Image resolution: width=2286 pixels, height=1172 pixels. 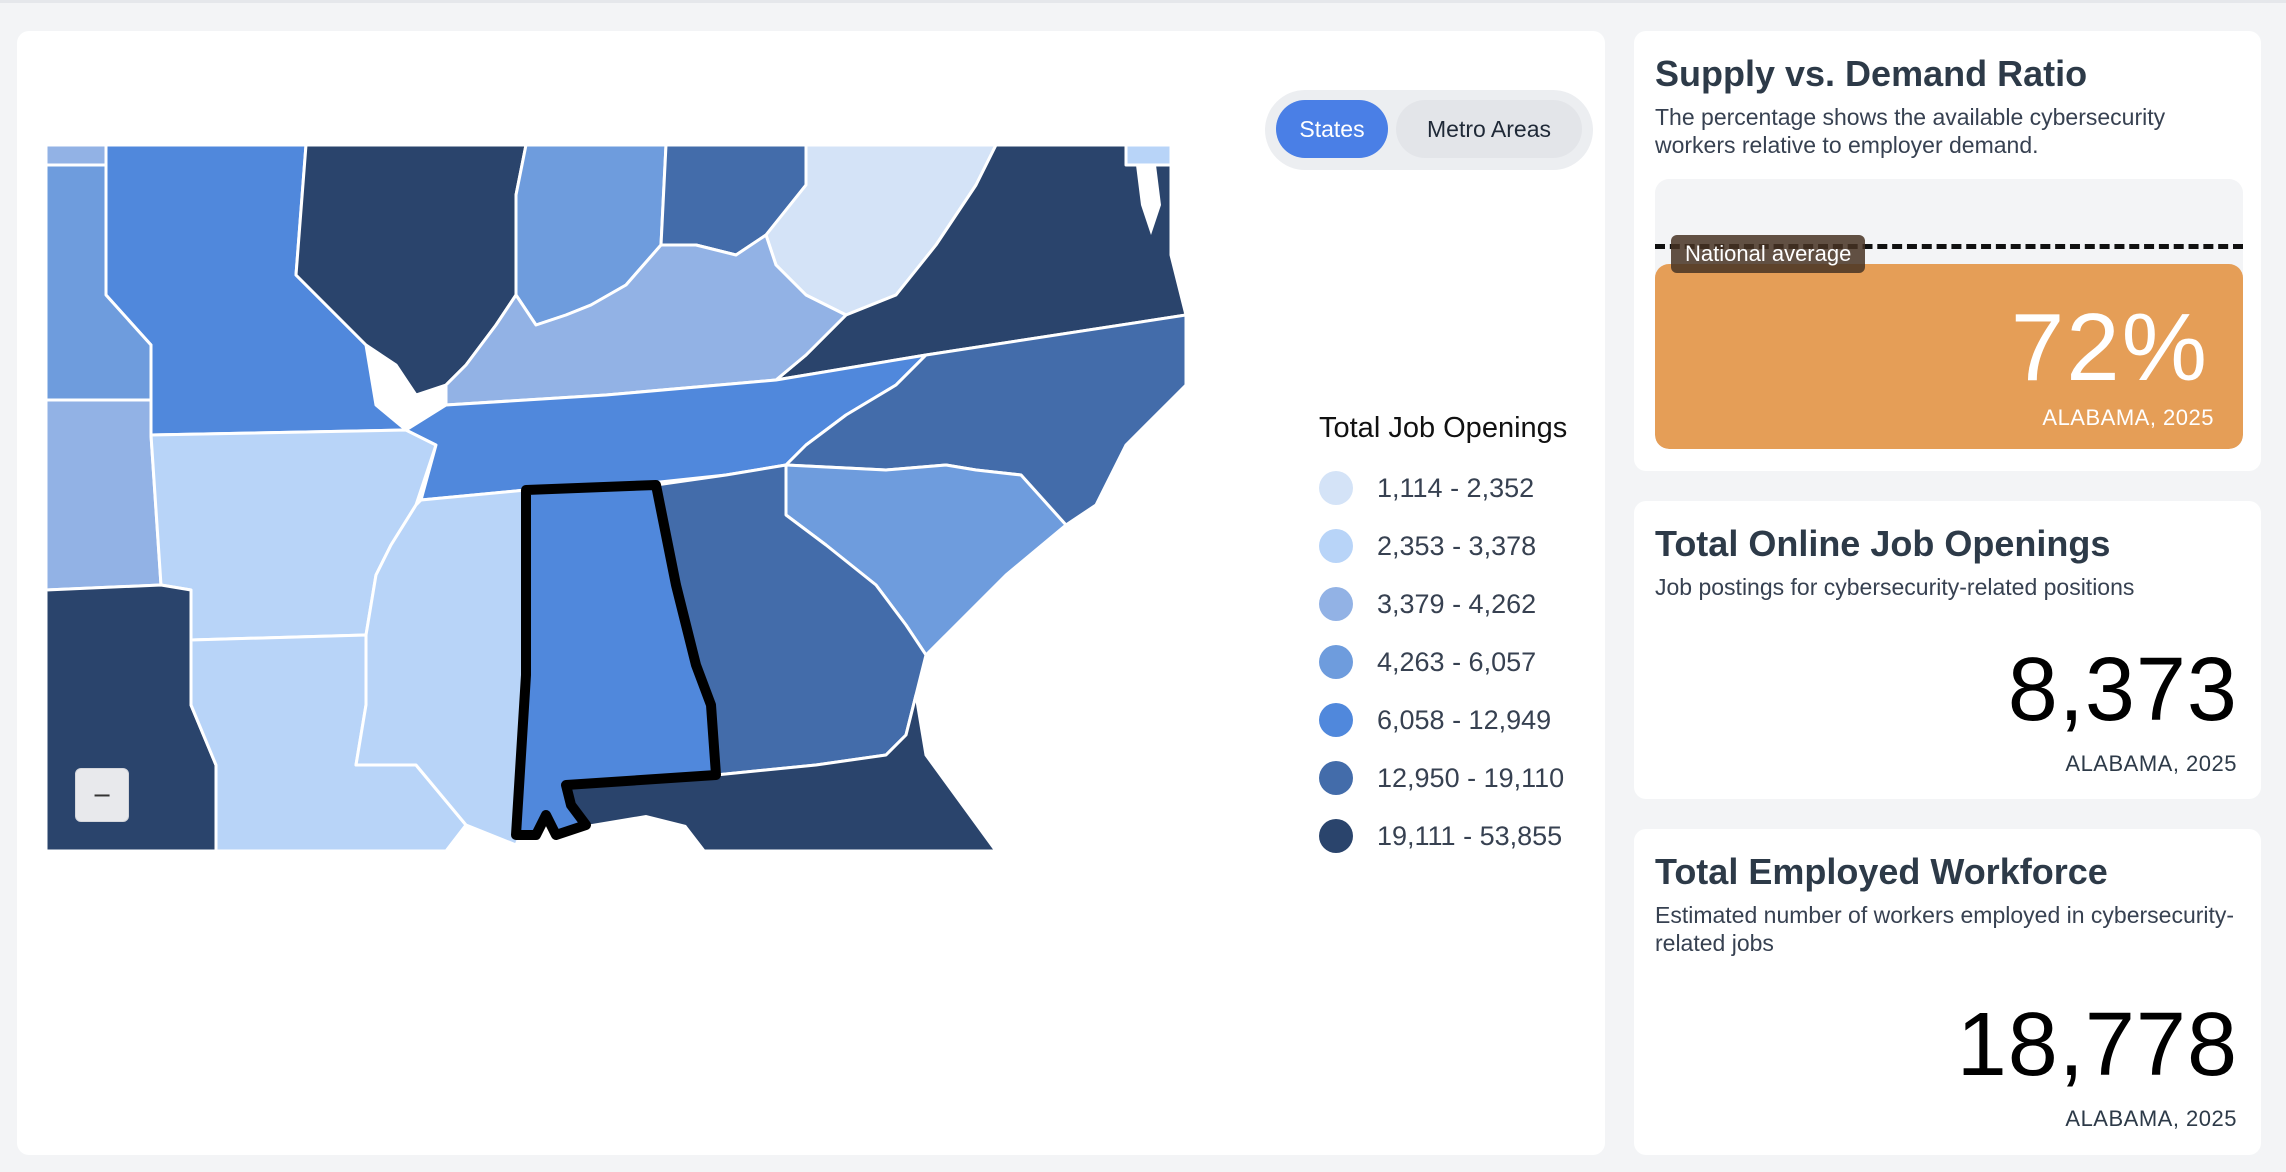 I want to click on legend-label: 3,379 - 4,262, so click(x=1457, y=603).